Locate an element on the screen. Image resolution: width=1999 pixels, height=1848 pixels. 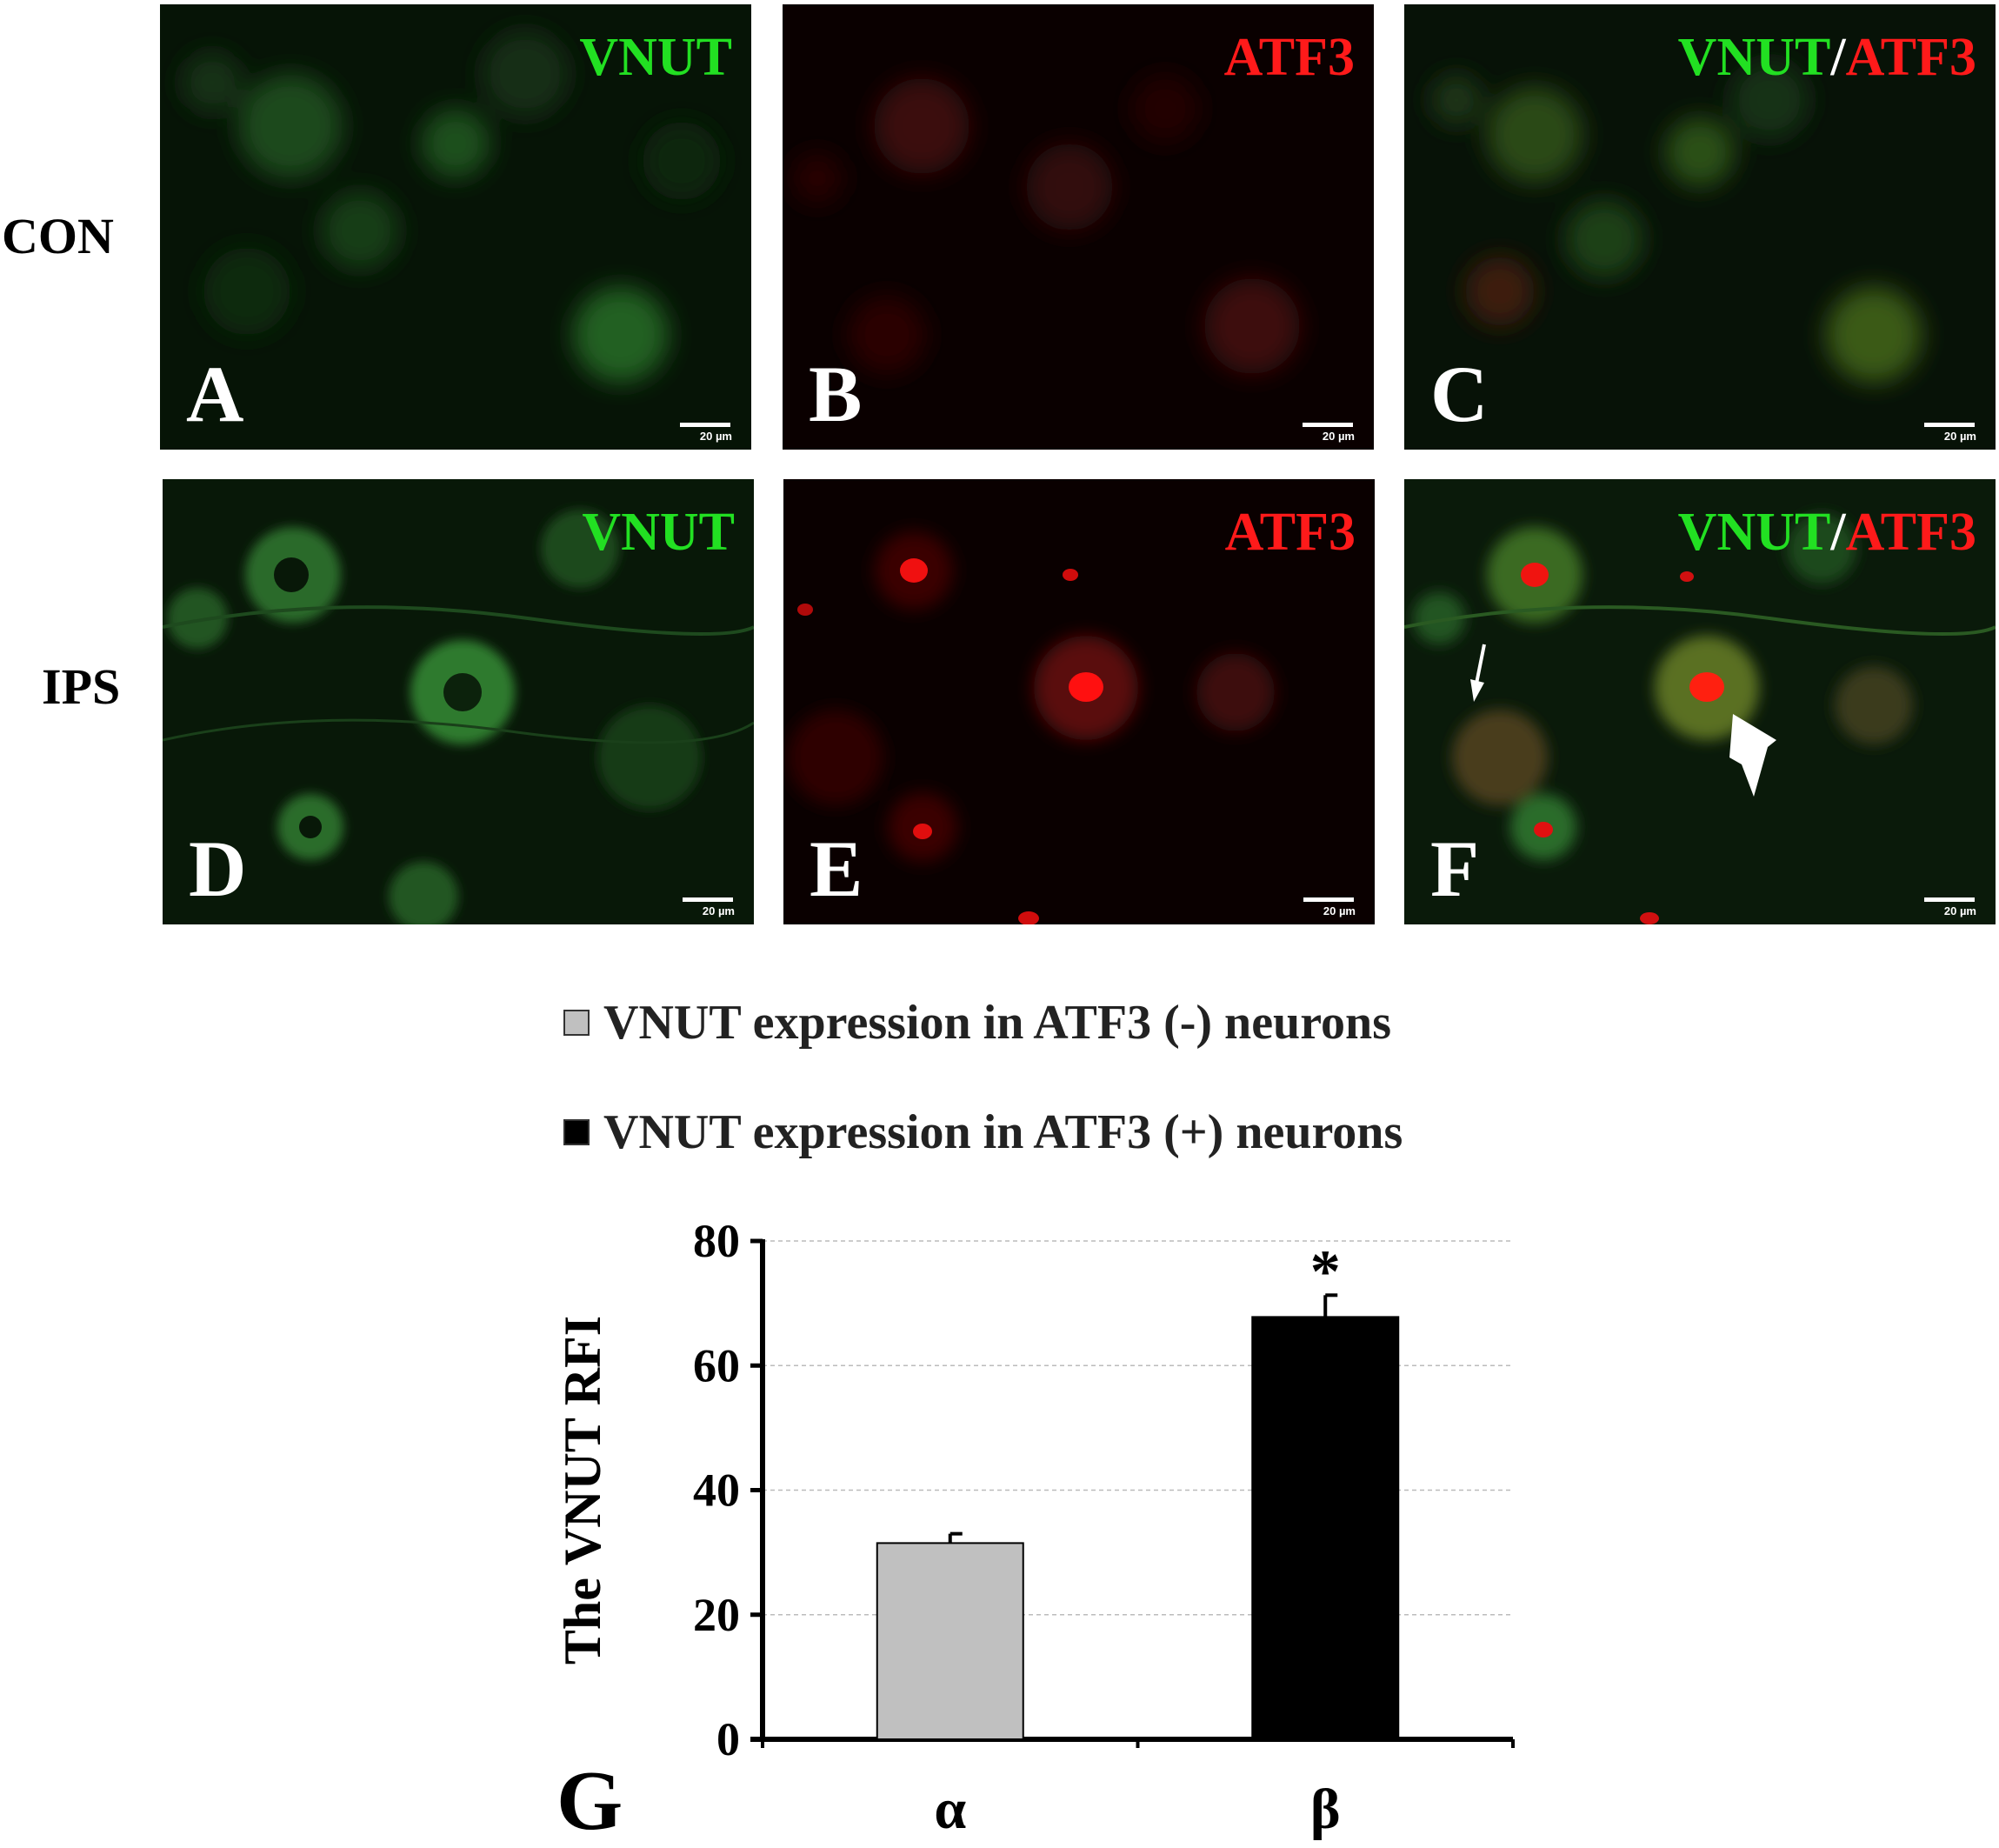
panel-letter-d: D is located at coordinates (218, 868).